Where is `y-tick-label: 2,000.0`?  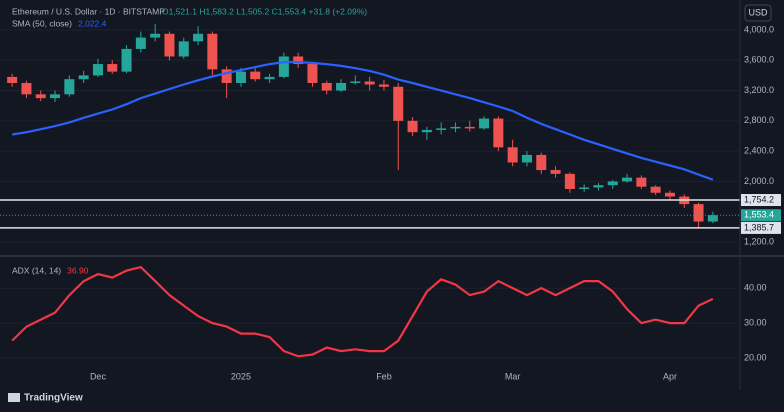 y-tick-label: 2,000.0 is located at coordinates (759, 181).